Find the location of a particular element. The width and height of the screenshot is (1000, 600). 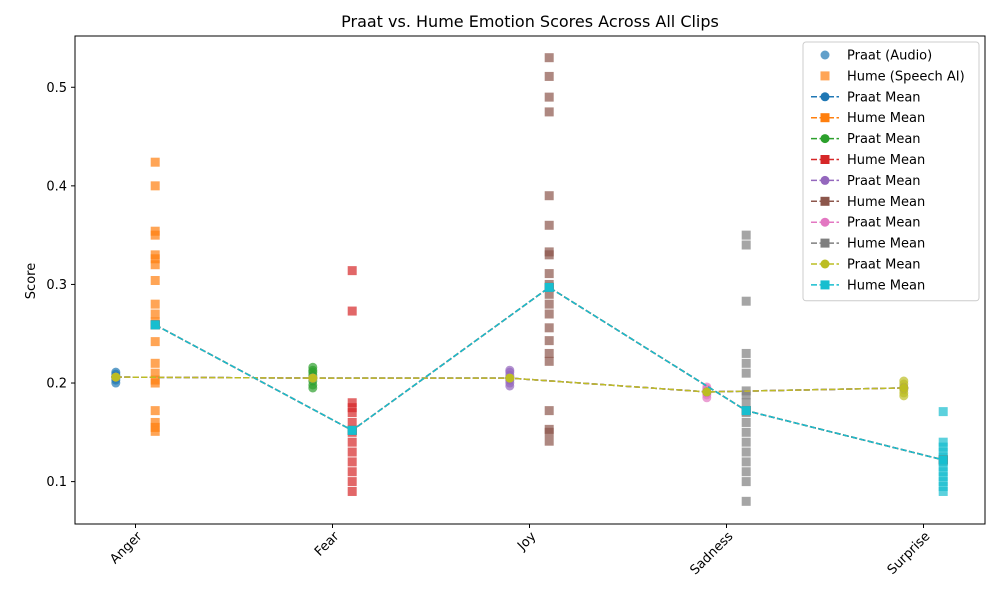

praat-point-surprise is located at coordinates (904, 381).